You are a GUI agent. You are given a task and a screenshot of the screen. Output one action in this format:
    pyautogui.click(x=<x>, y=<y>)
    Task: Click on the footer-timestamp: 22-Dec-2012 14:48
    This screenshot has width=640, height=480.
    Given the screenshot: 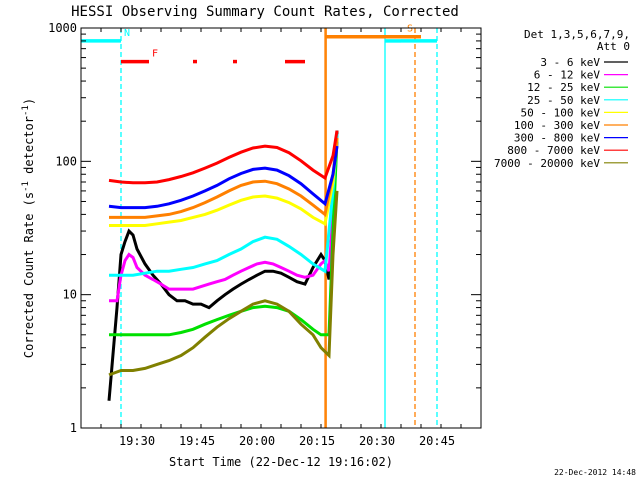 What is the action you would take?
    pyautogui.click(x=595, y=472)
    